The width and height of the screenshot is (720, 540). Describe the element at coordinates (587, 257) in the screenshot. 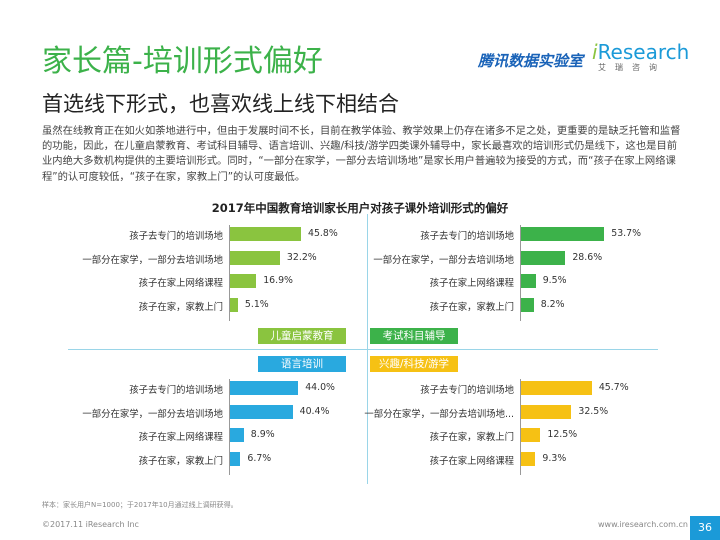

I see `value-label: 28.6%` at that location.